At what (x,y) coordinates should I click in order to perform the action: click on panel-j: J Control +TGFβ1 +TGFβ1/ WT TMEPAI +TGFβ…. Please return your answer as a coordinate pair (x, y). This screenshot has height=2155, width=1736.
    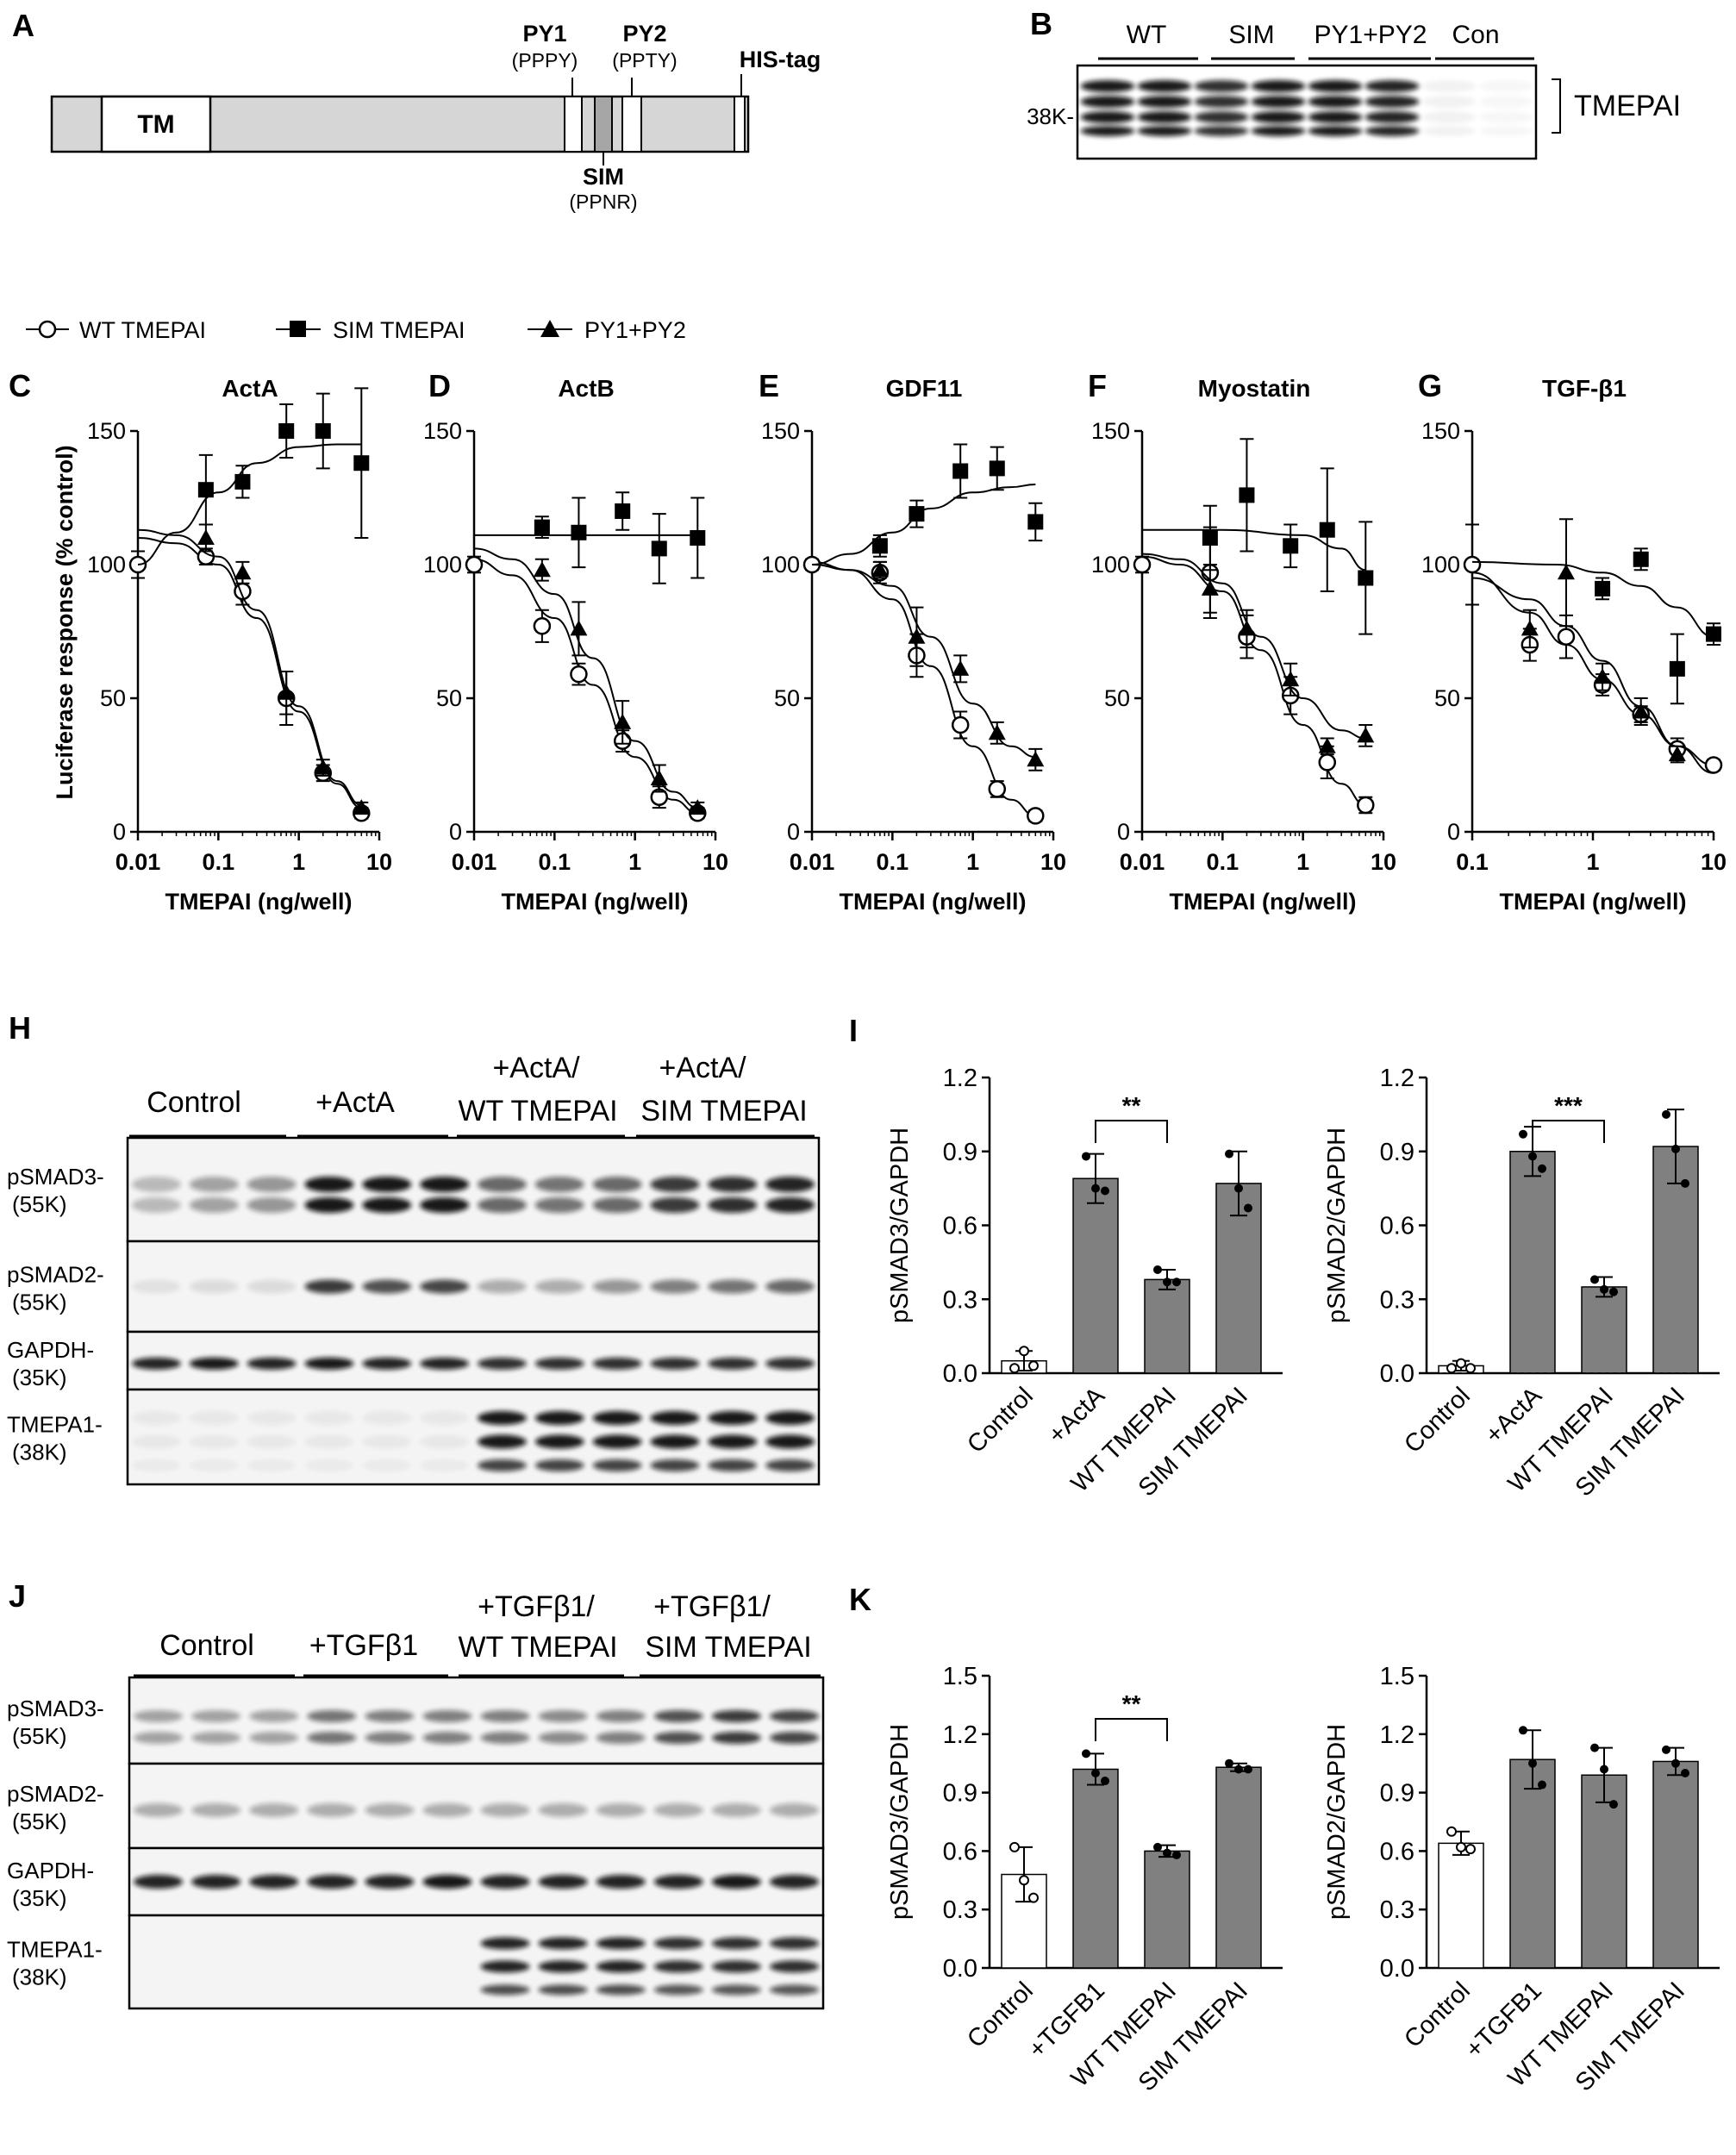
    Looking at the image, I should click on (416, 1794).